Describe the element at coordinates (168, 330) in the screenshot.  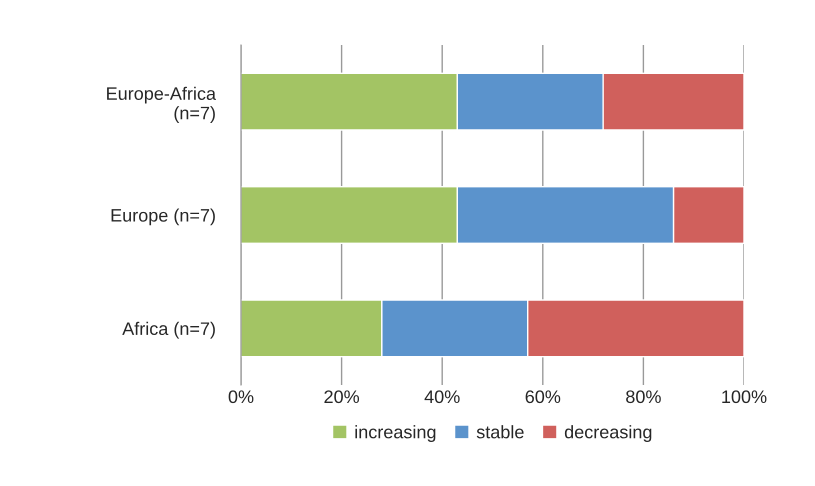
I see `y-tick-label: Africa (n=7)` at that location.